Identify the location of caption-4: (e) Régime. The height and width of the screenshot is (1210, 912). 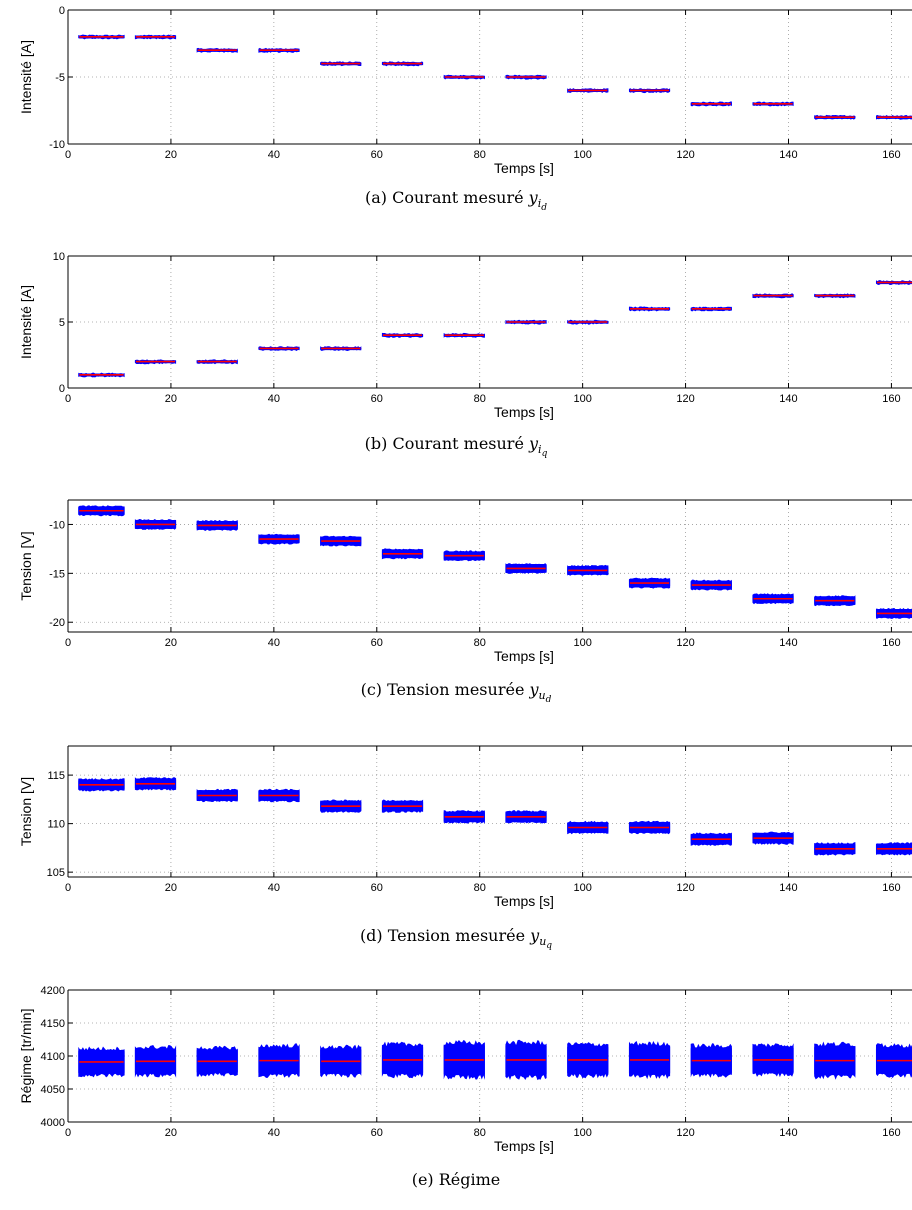
(456, 1179).